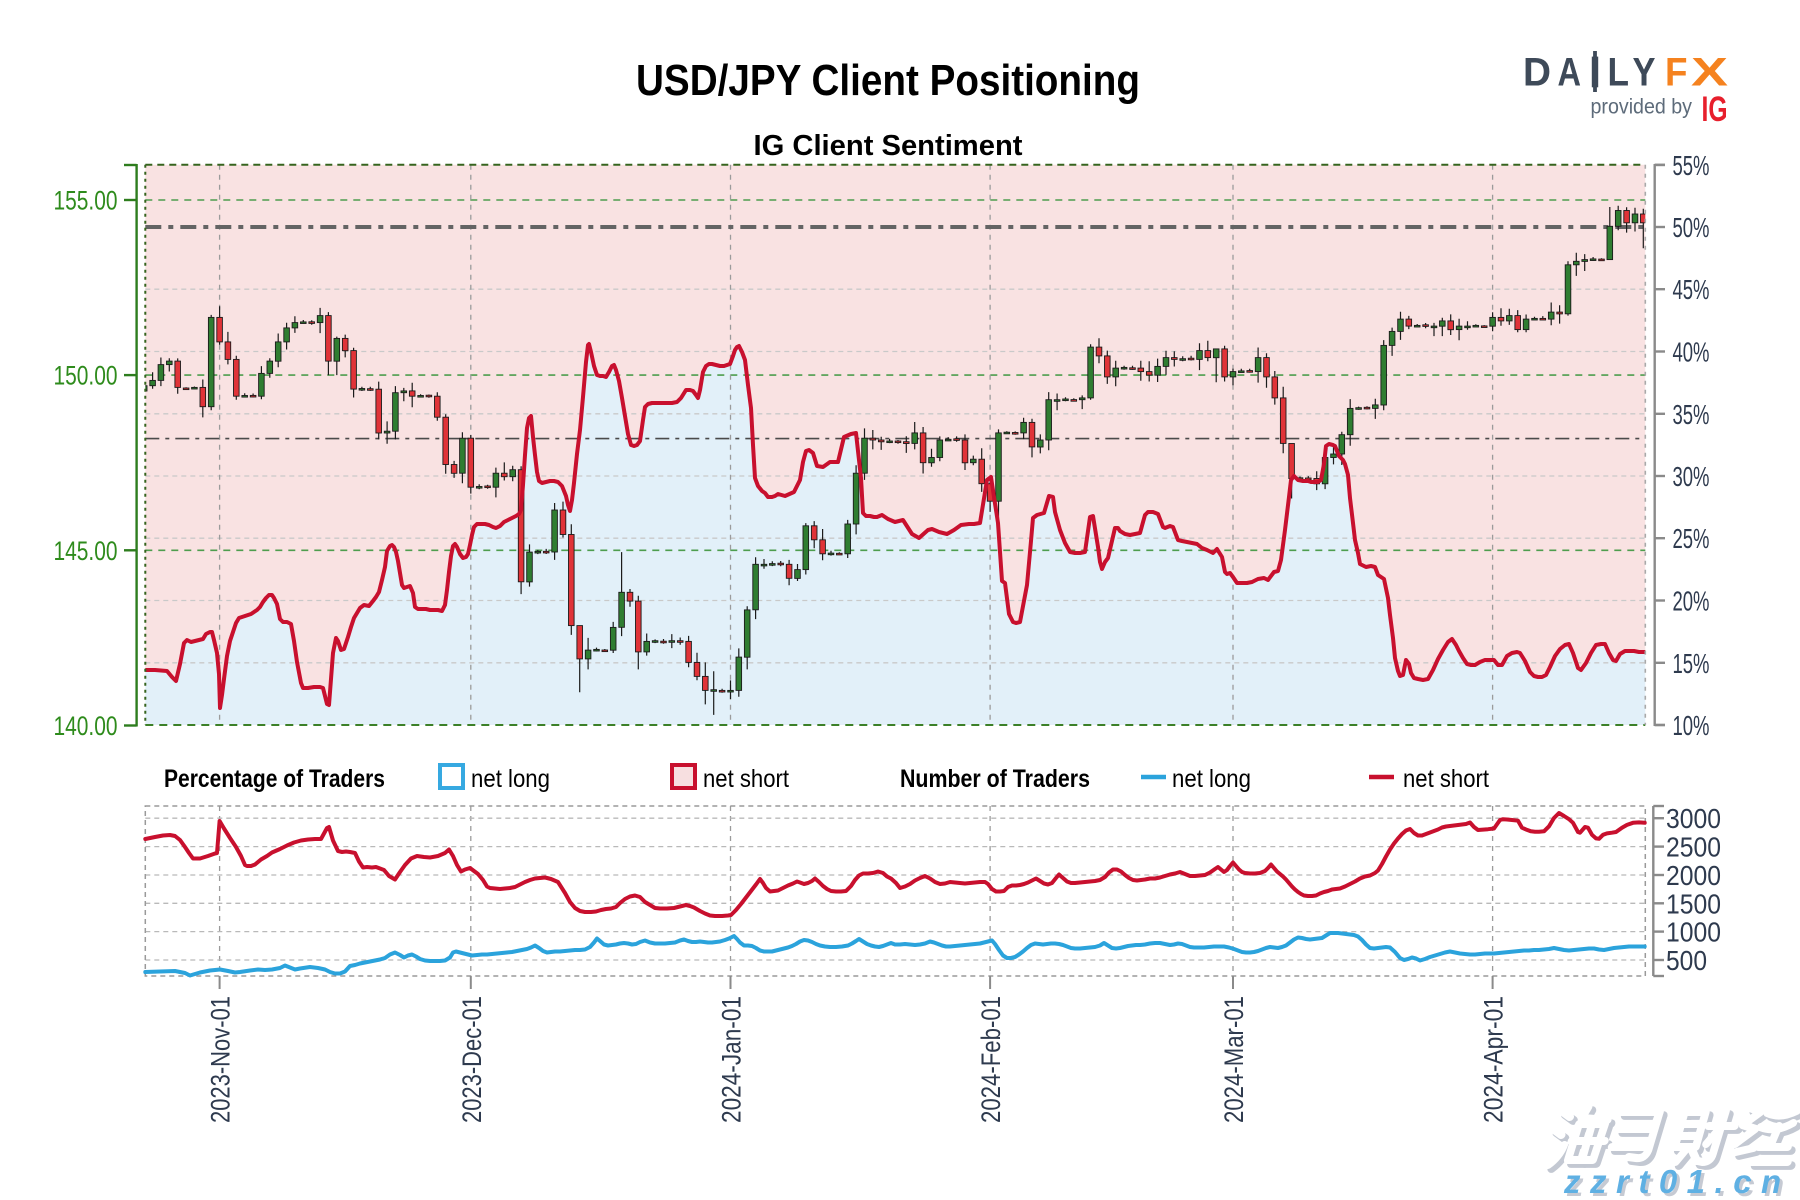 This screenshot has width=1800, height=1200. I want to click on svg-text: 2023-Nov-01, so click(221, 1059).